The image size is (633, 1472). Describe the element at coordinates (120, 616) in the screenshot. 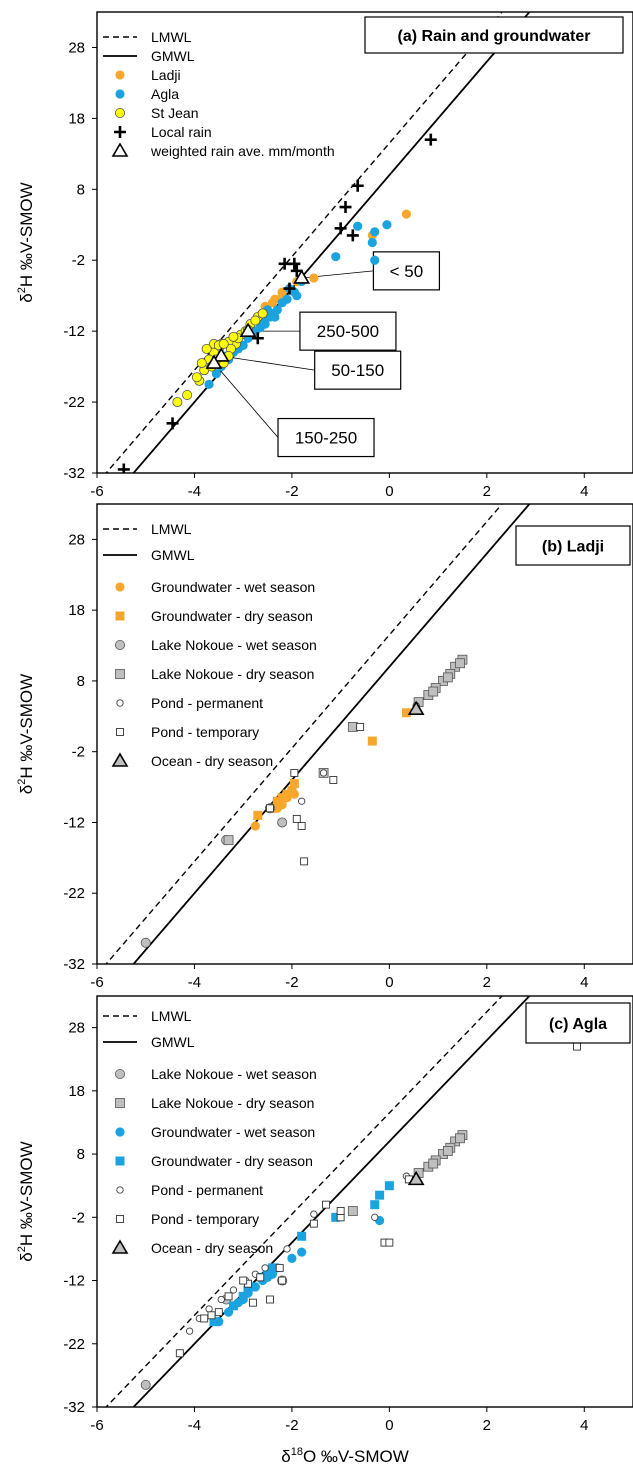

I see `legend-groundwater-dry-season-swatch` at that location.